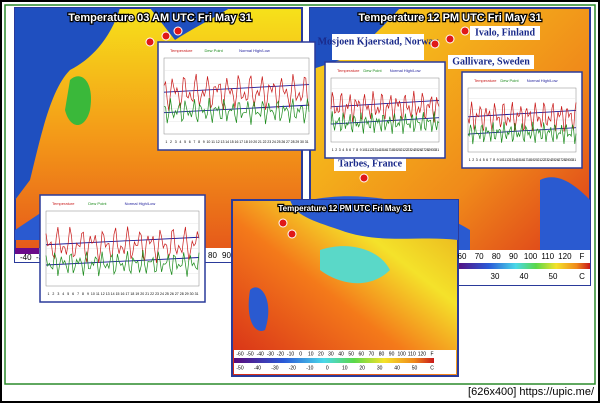 The image size is (600, 403). What do you see at coordinates (63, 203) in the screenshot?
I see `inset-legend: Temperature` at bounding box center [63, 203].